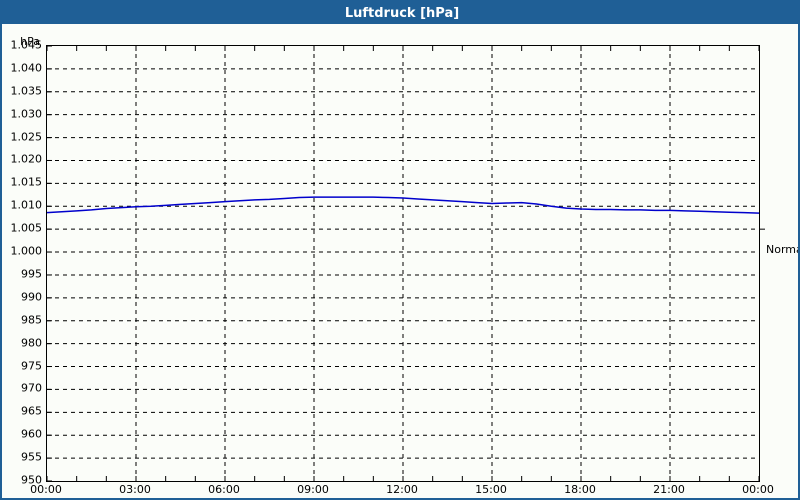  What do you see at coordinates (31, 434) in the screenshot?
I see `y-axis-tick: 960` at bounding box center [31, 434].